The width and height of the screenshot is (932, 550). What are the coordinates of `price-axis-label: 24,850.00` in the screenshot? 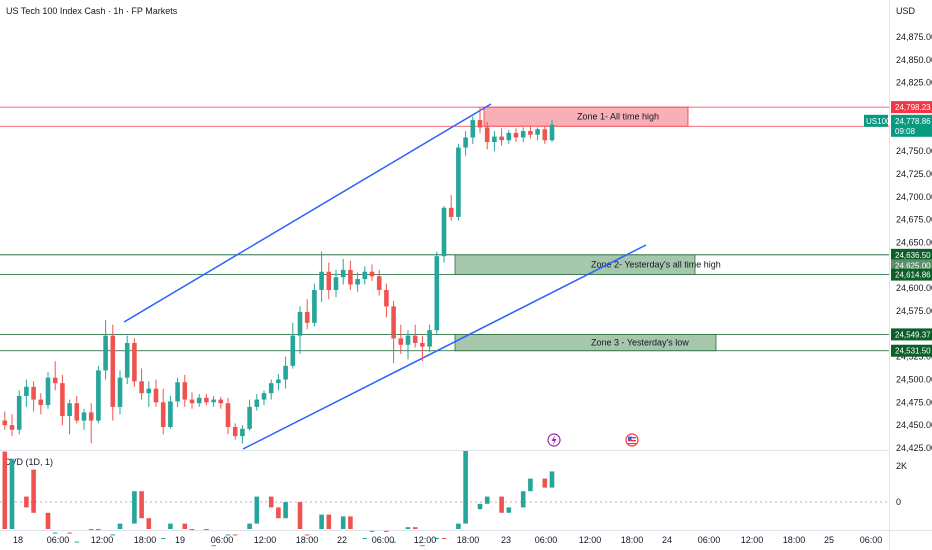 It's located at (914, 60).